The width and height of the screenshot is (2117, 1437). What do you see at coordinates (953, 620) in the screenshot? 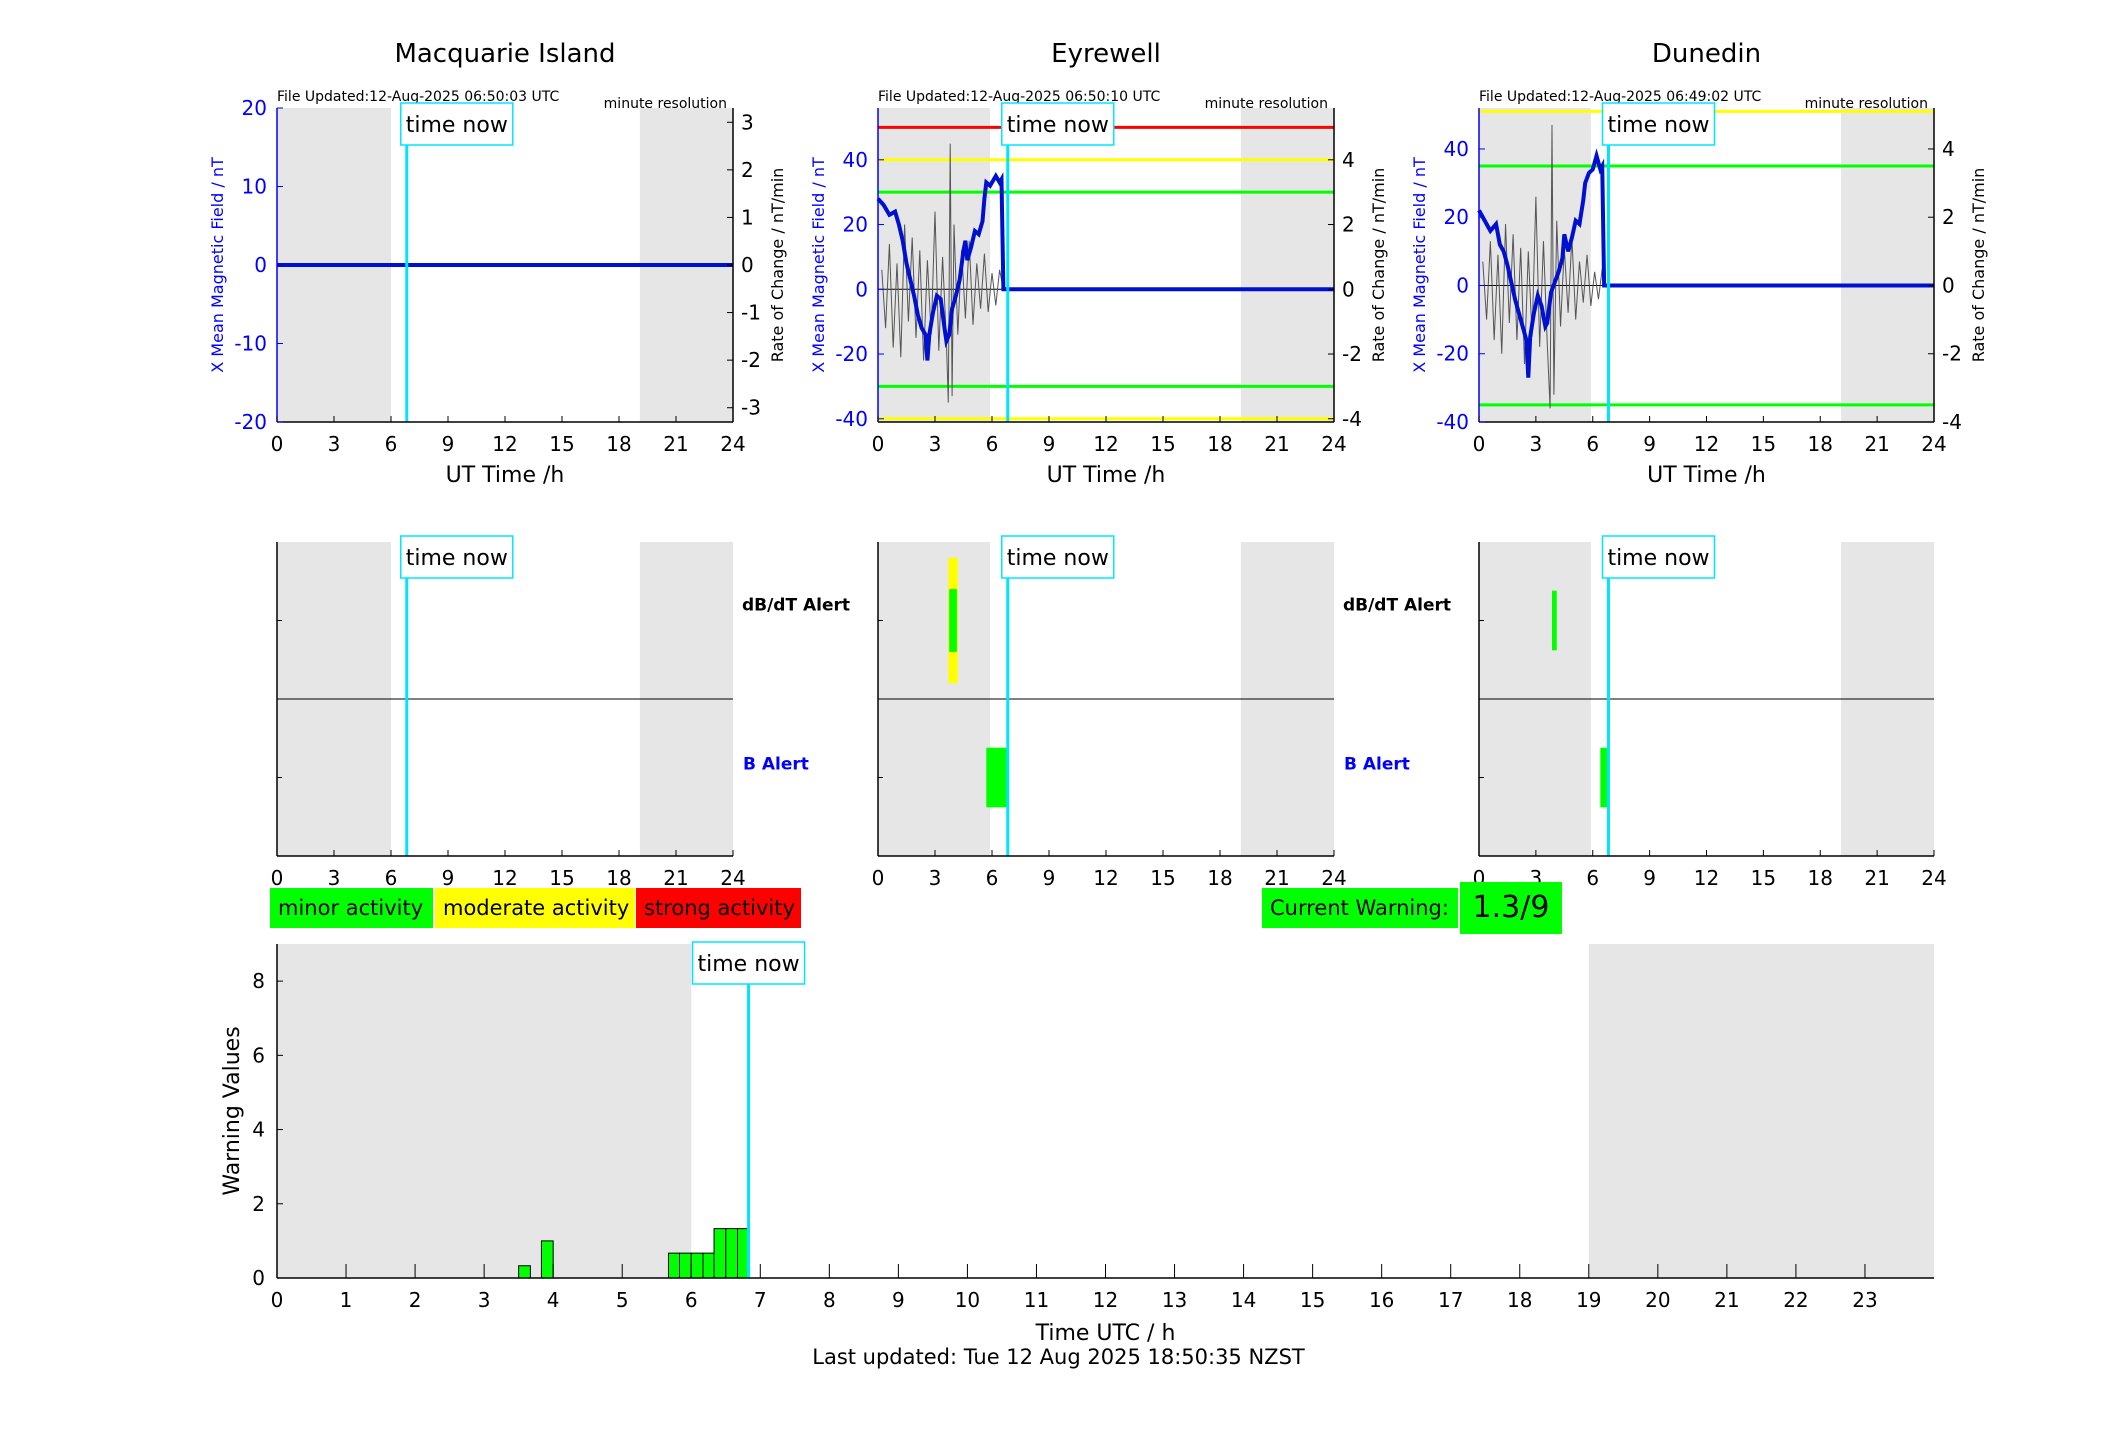
I see `dbdt-alert-bar` at bounding box center [953, 620].